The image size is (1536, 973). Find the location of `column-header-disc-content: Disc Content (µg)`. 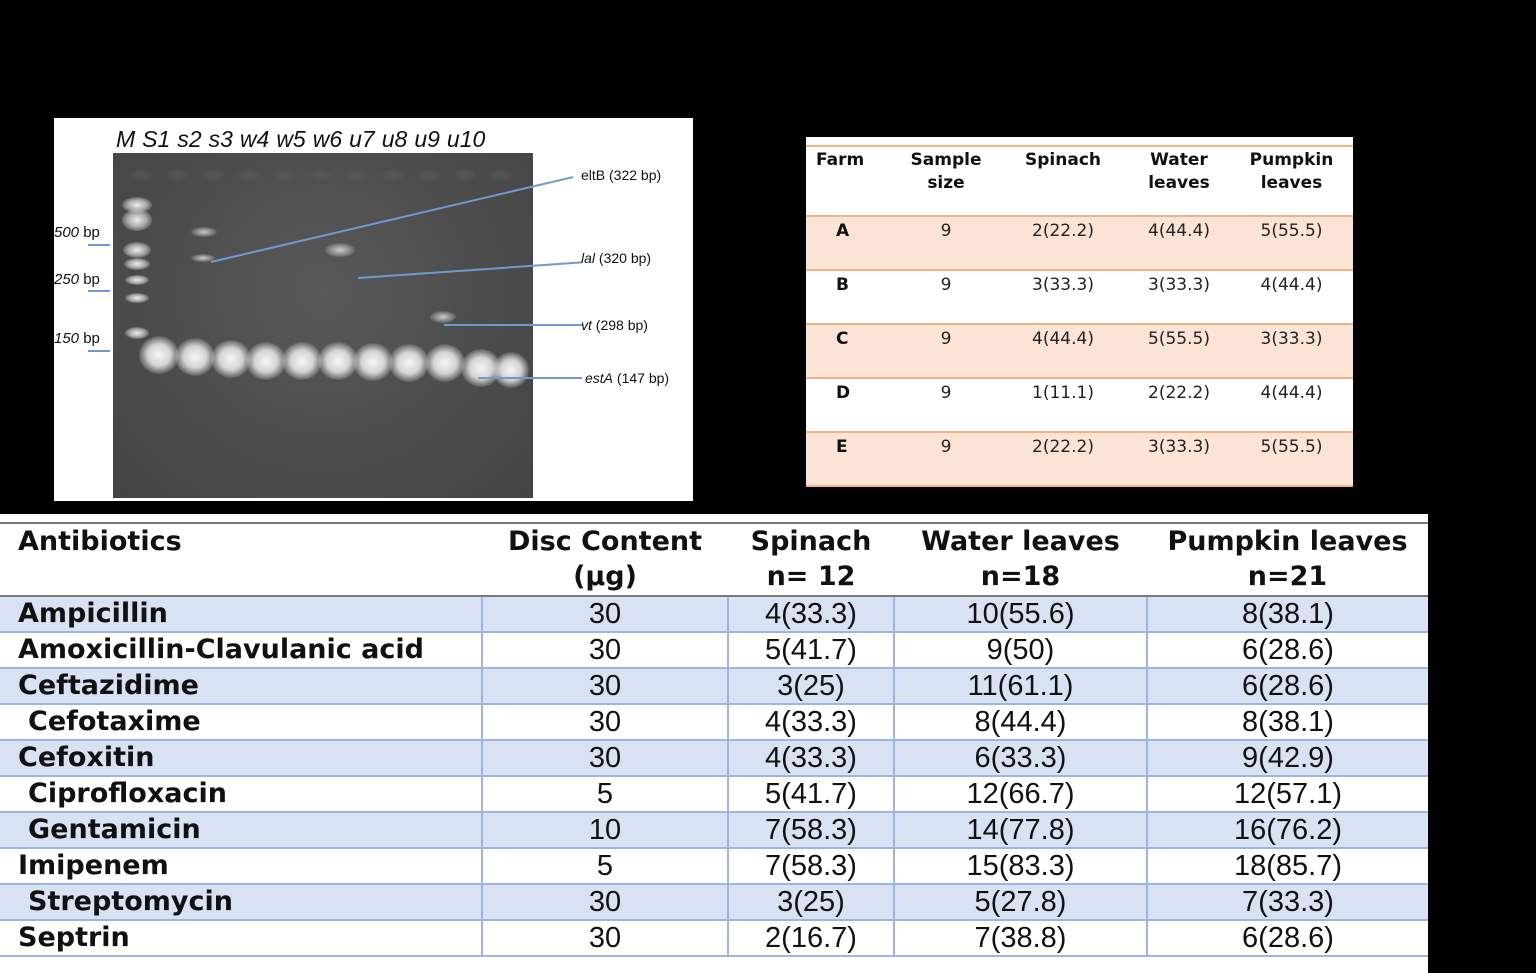

column-header-disc-content: Disc Content (µg) is located at coordinates (605, 560).